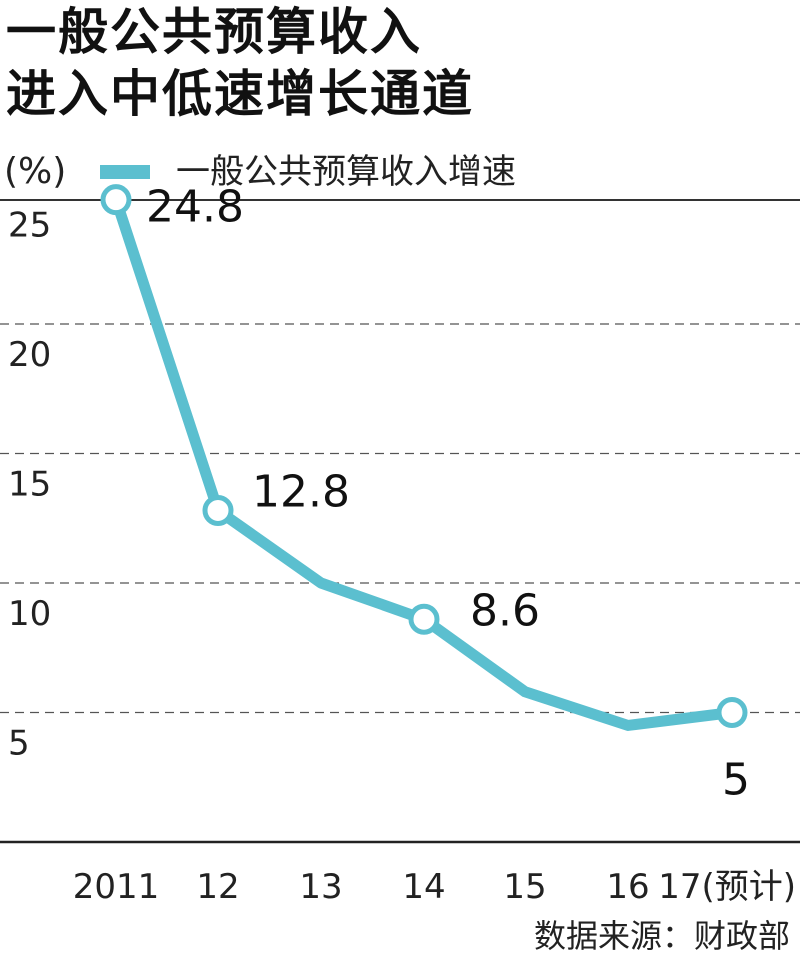 The image size is (800, 966). Describe the element at coordinates (505, 610) in the screenshot. I see `data-label: 8.6` at that location.